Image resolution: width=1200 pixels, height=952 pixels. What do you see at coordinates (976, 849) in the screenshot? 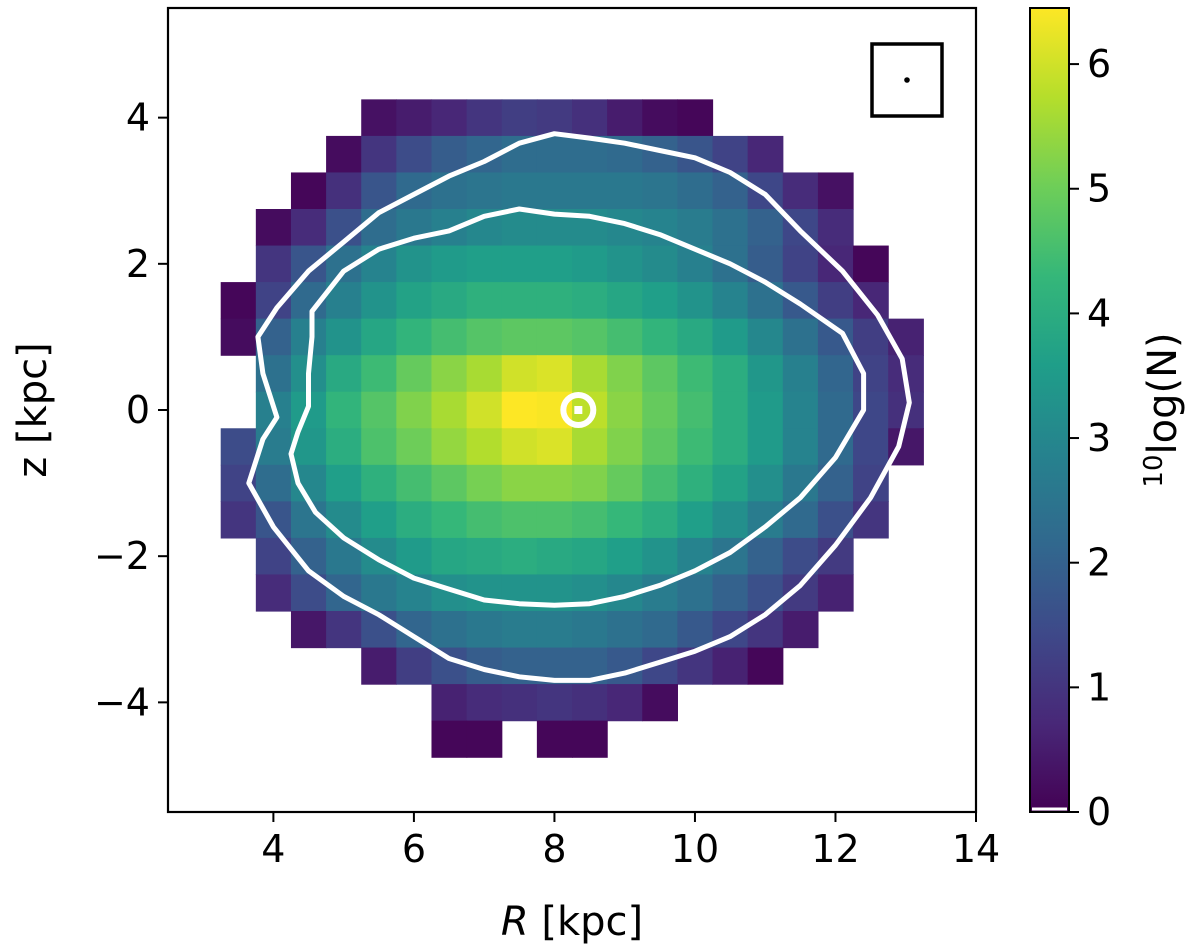
I see `x-tick-label: 14` at bounding box center [976, 849].